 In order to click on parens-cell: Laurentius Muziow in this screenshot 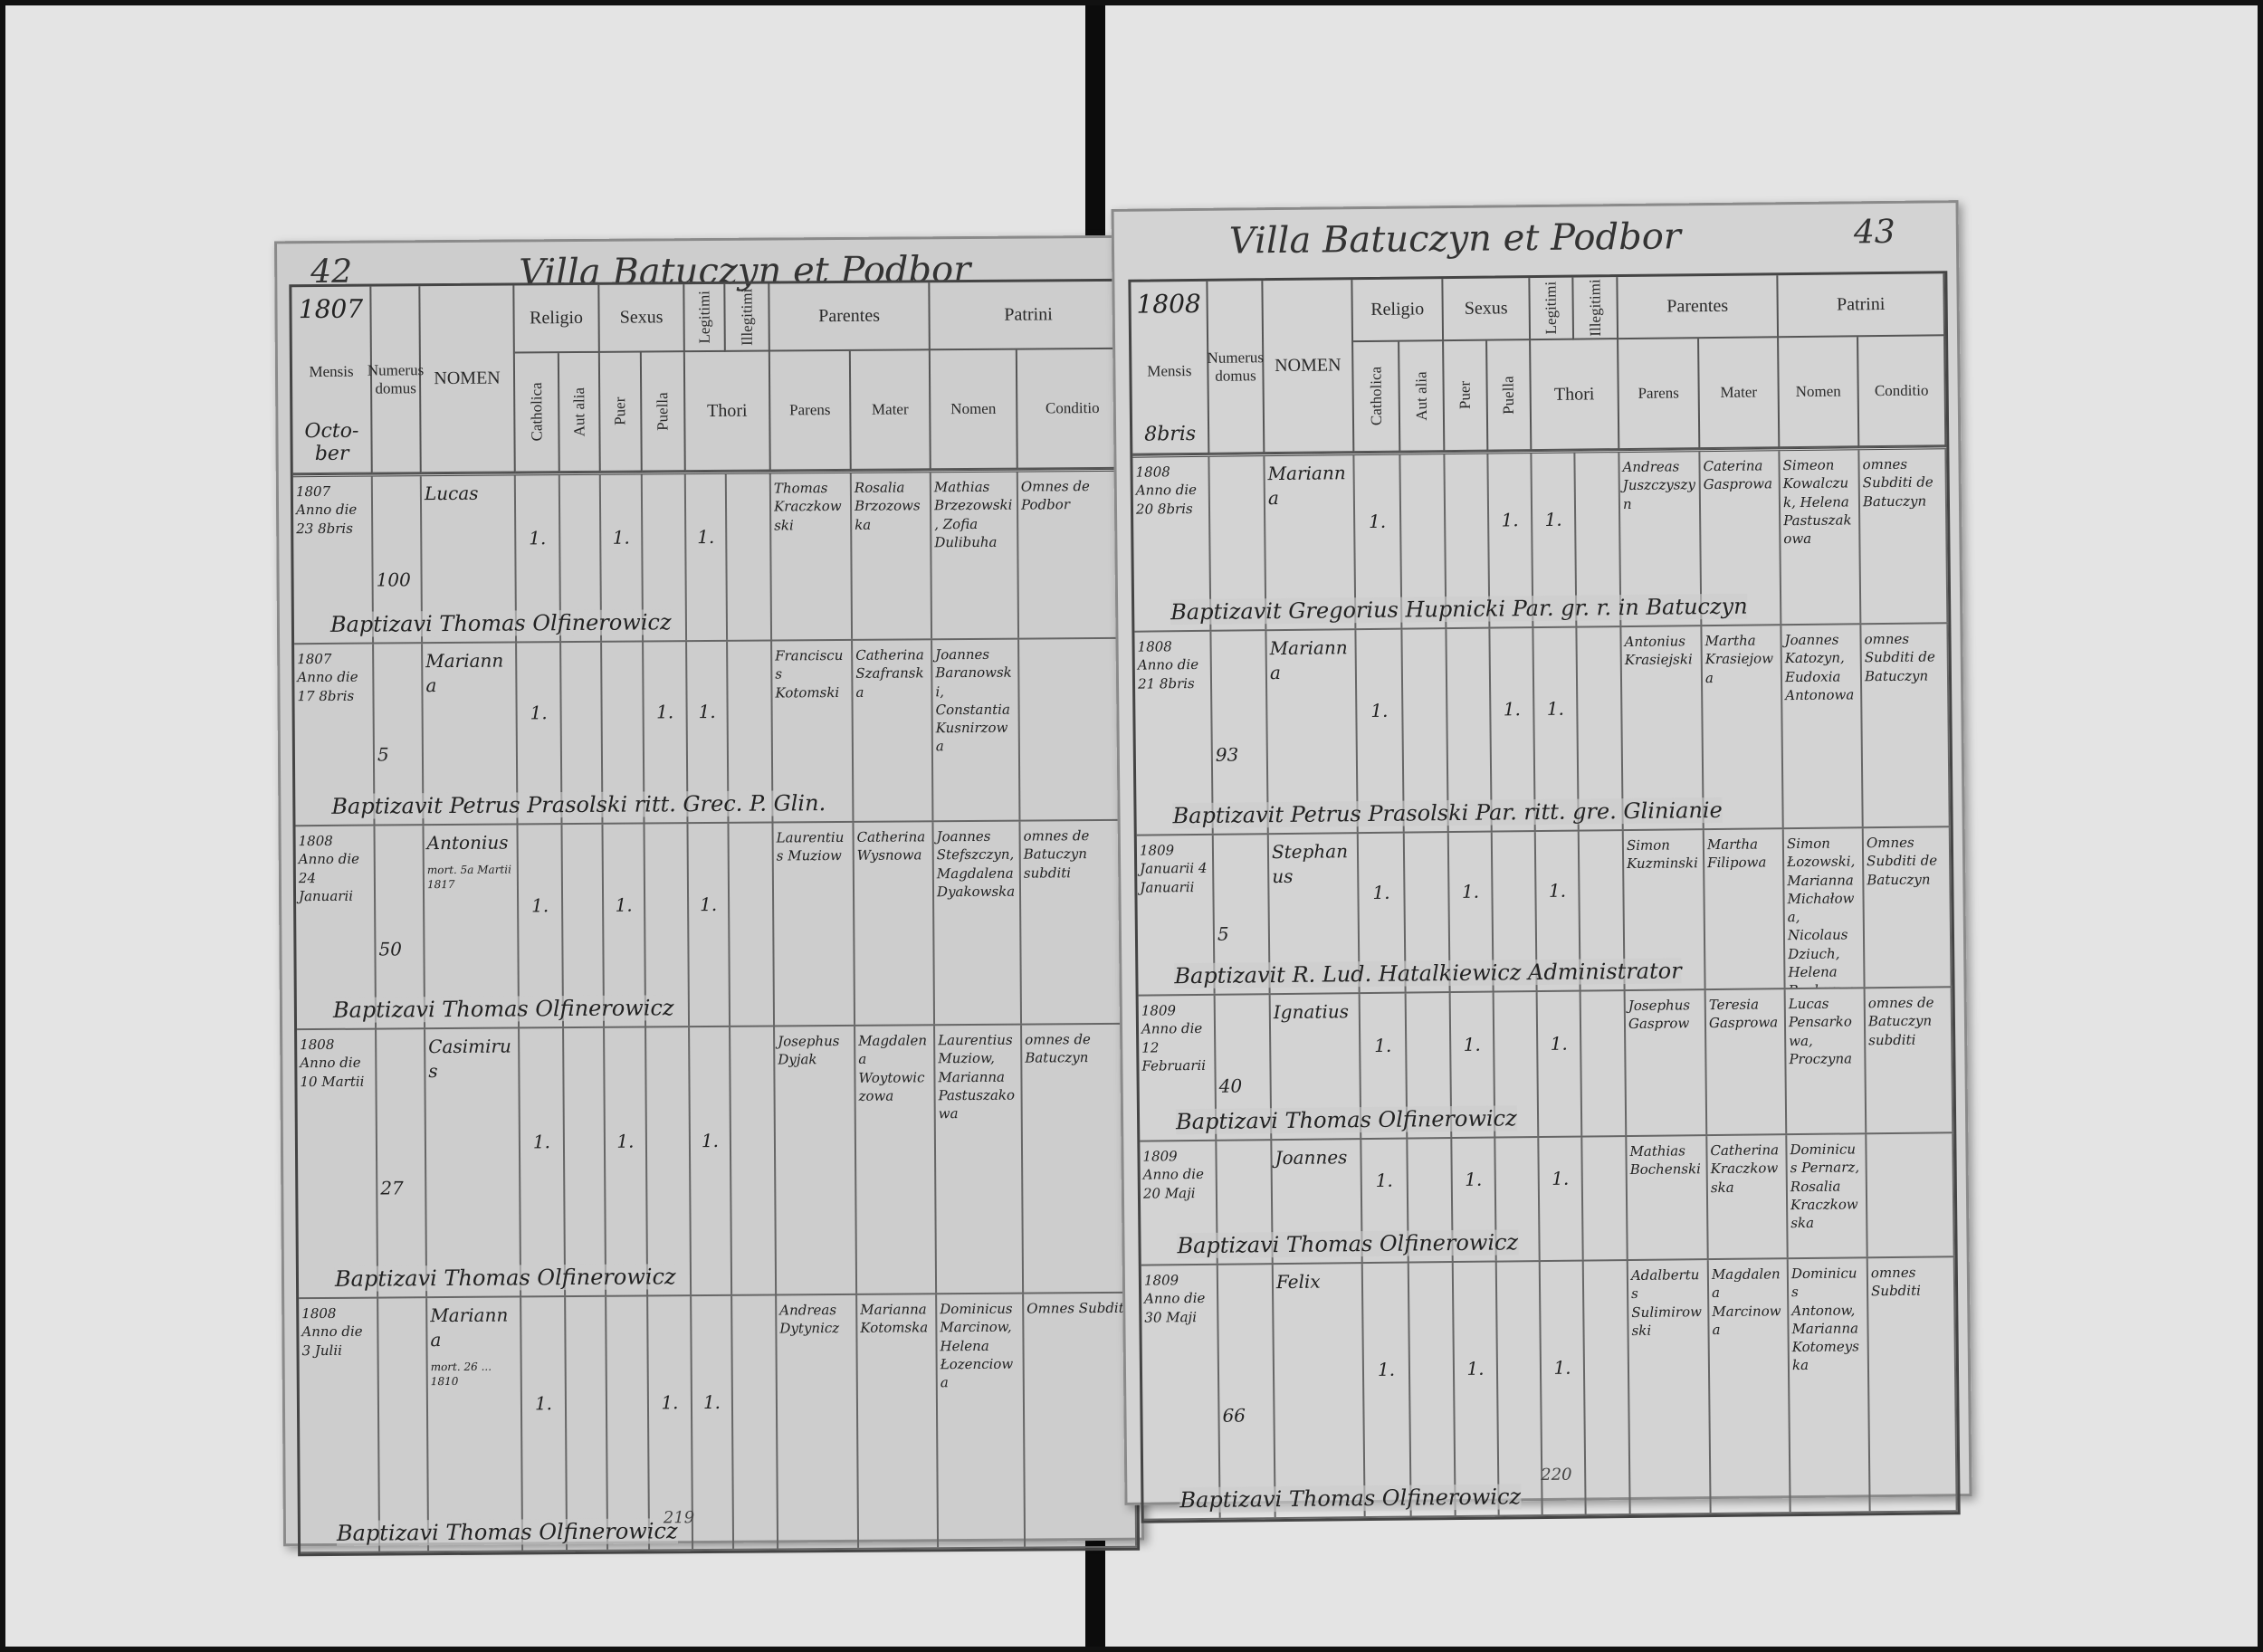, I will do `click(814, 924)`.